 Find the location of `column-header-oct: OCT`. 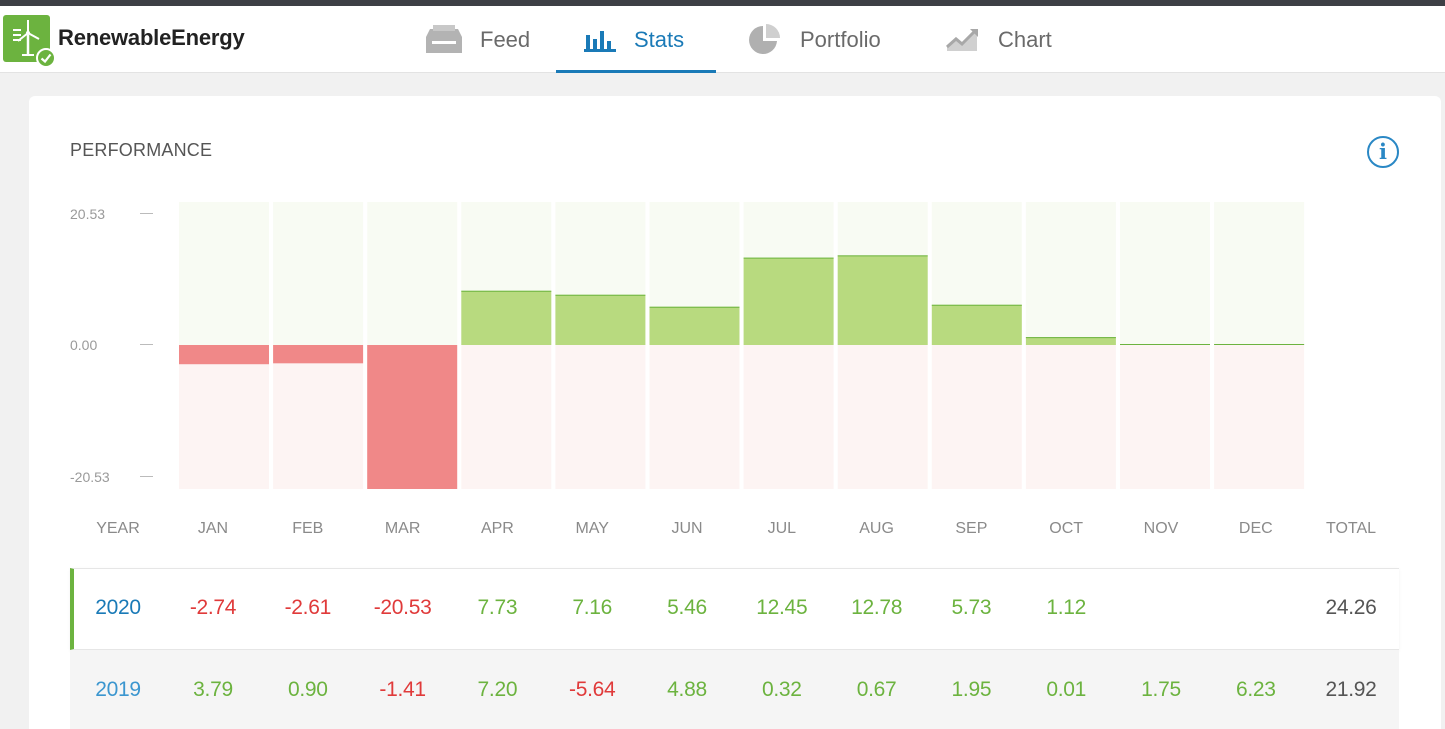

column-header-oct: OCT is located at coordinates (1066, 528).